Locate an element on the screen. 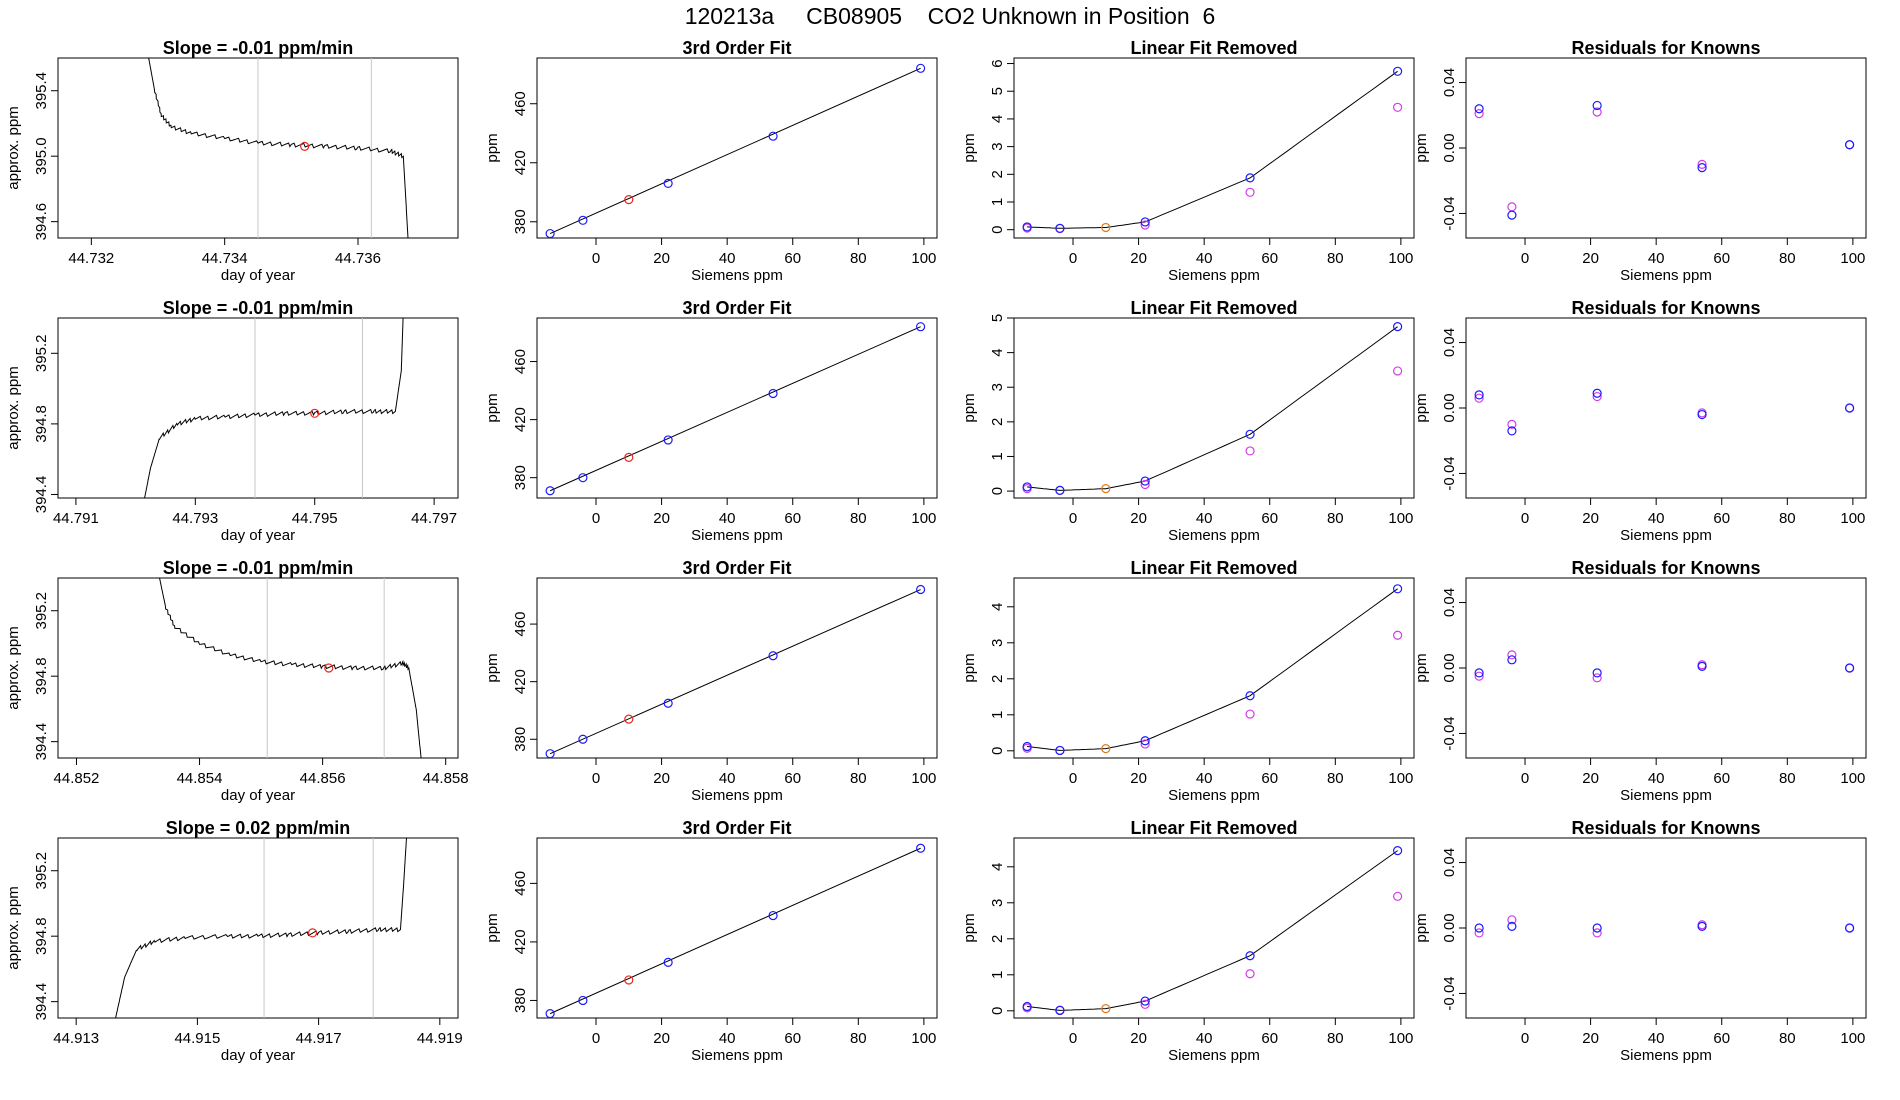 This screenshot has height=1100, width=1900. x-tick-label: 60 is located at coordinates (792, 518).